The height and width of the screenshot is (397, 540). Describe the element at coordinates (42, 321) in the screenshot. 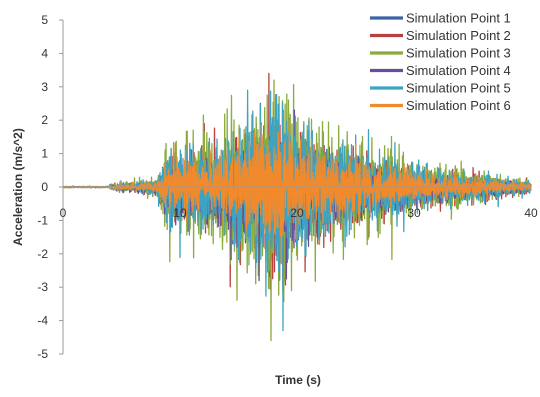

I see `y-tick-label: -4` at that location.